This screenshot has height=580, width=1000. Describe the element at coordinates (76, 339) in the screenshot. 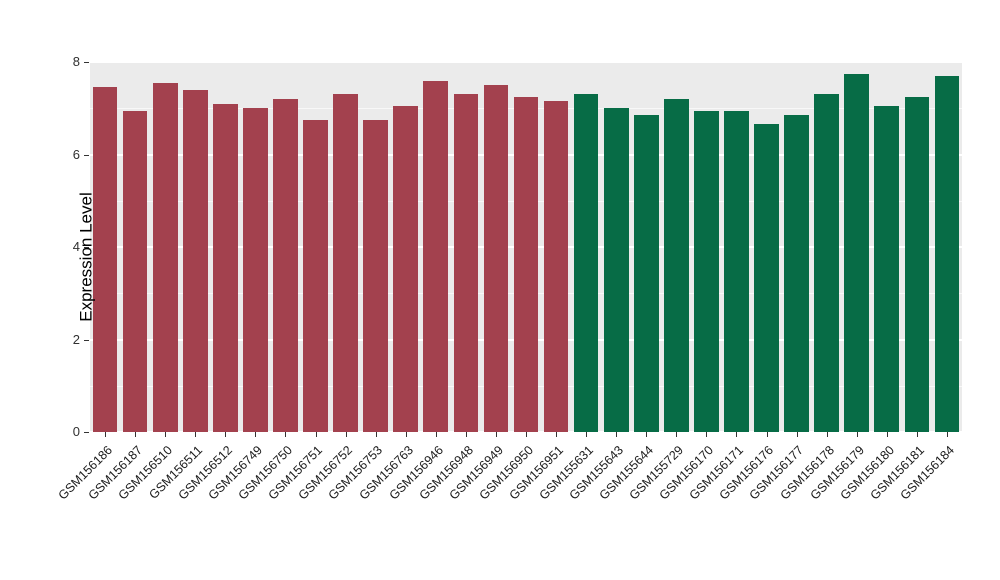

I see `y-tick-label: 2` at that location.